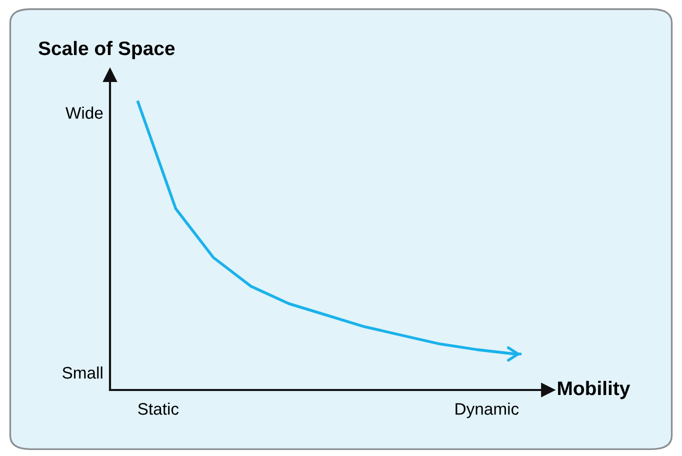 This screenshot has width=682, height=456. I want to click on text: Wide, so click(84, 112).